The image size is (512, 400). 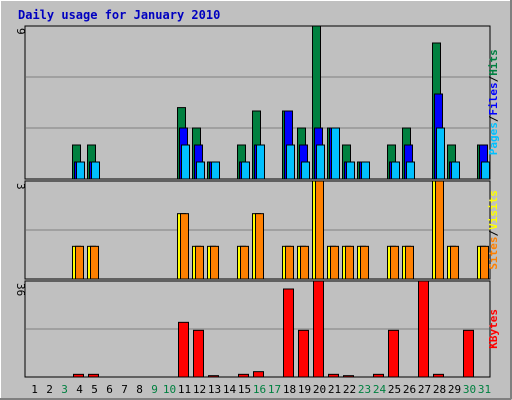 I want to click on x-tick-label: 27, so click(x=424, y=389).